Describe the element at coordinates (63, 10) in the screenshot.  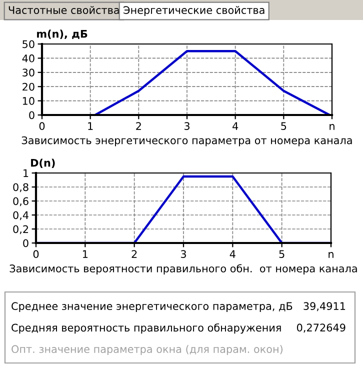
I see `text: Частотные свойства` at that location.